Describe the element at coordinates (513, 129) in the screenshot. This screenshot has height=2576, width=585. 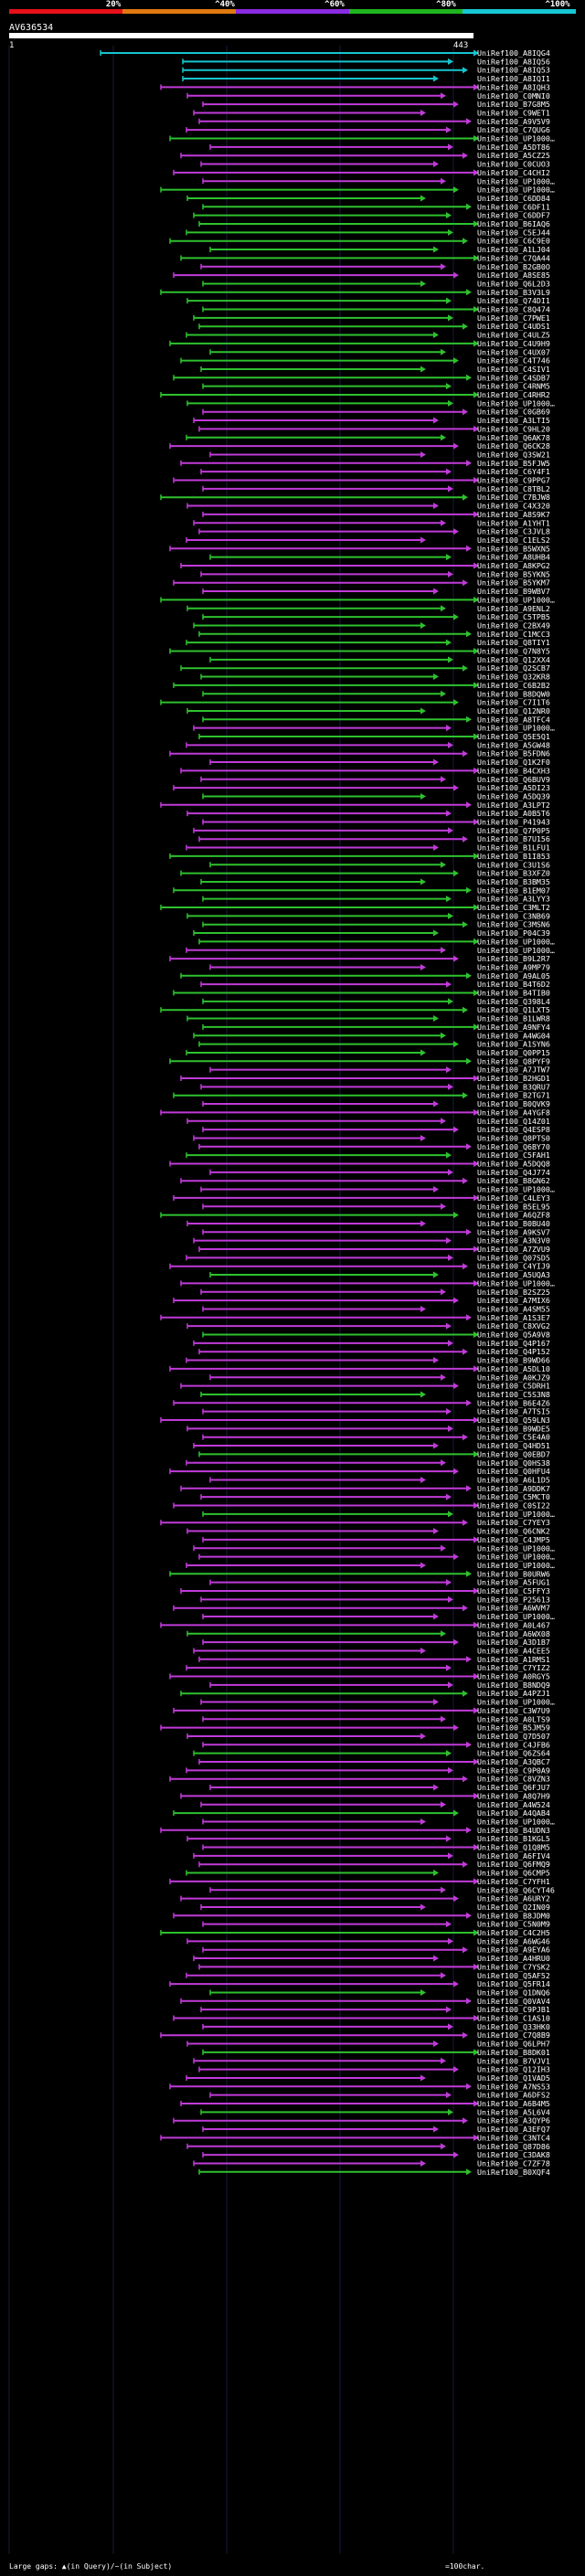
I see `hit-label: UniRef100_C7QUG6` at that location.